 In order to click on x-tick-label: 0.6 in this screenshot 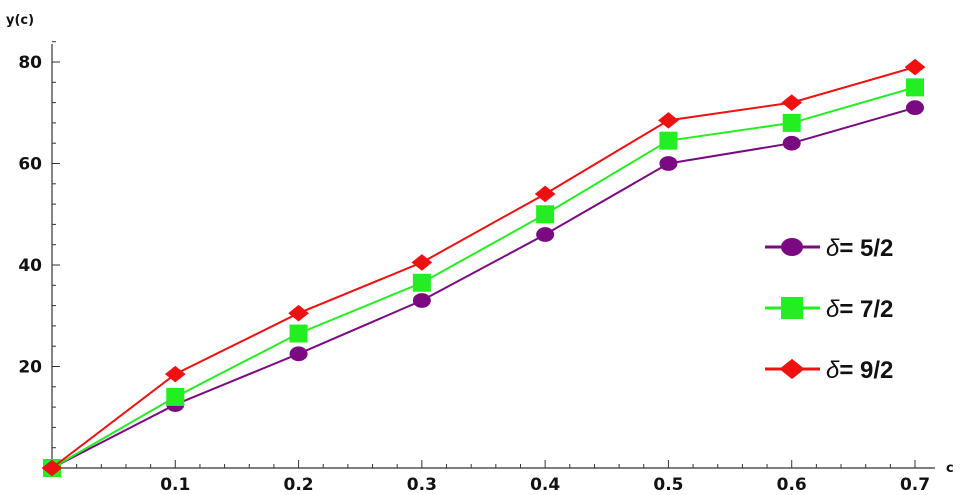, I will do `click(792, 485)`.